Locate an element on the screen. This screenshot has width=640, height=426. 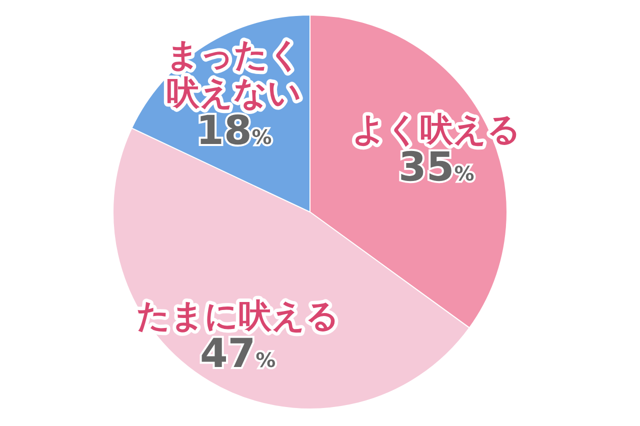
slice-label: たまに吠える is located at coordinates (238, 316).